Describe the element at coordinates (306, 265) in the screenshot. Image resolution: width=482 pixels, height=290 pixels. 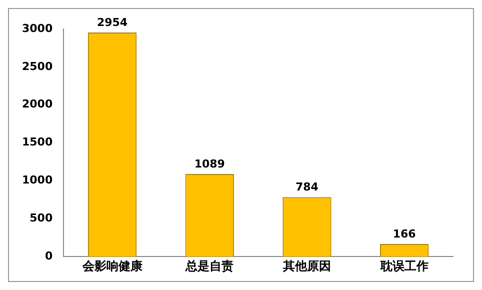
I see `x-tick-label: 其他原因` at that location.